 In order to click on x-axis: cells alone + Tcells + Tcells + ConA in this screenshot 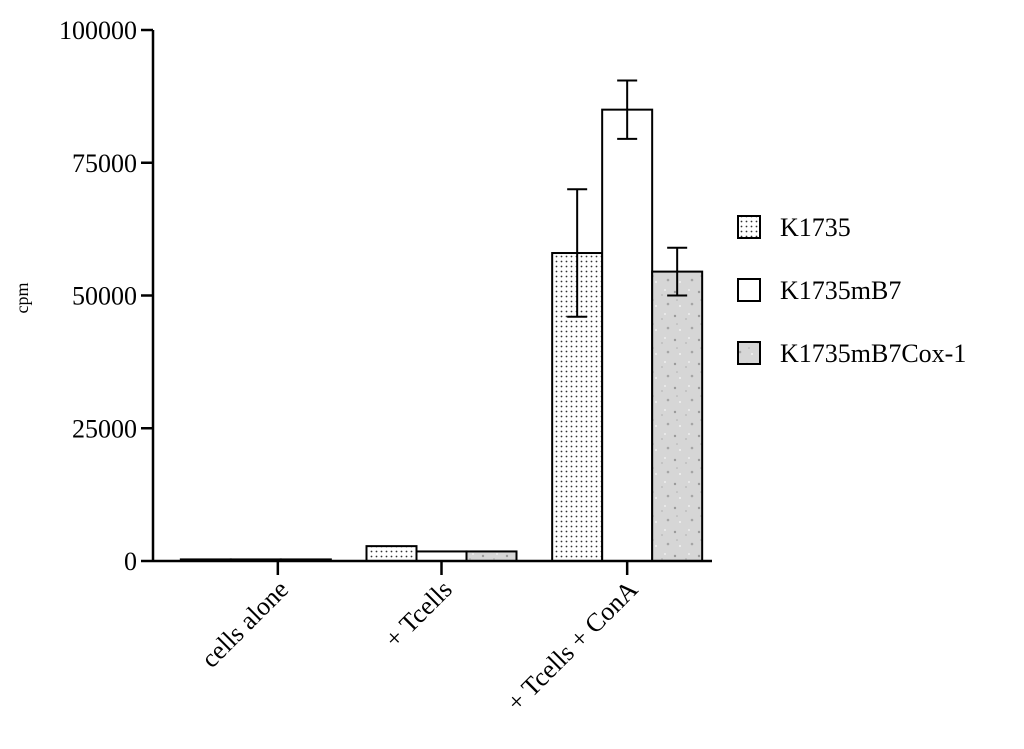, I will do `click(432, 638)`.